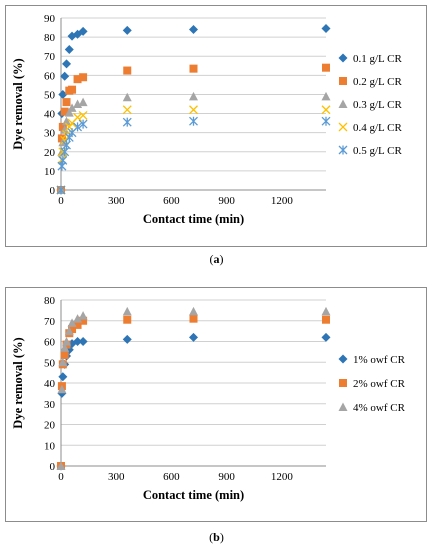  Describe the element at coordinates (379, 384) in the screenshot. I see `legend-label: 2% owf CR` at that location.